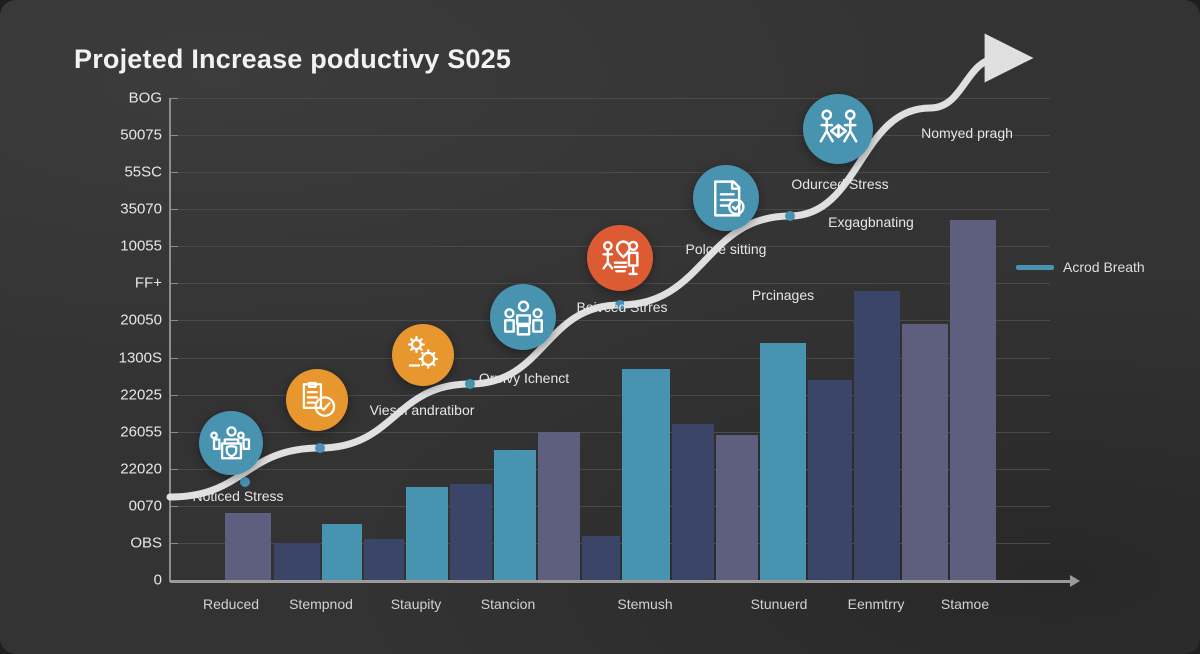 The height and width of the screenshot is (654, 1200). Describe the element at coordinates (416, 604) in the screenshot. I see `x-axis-tick-label: Staupity` at that location.